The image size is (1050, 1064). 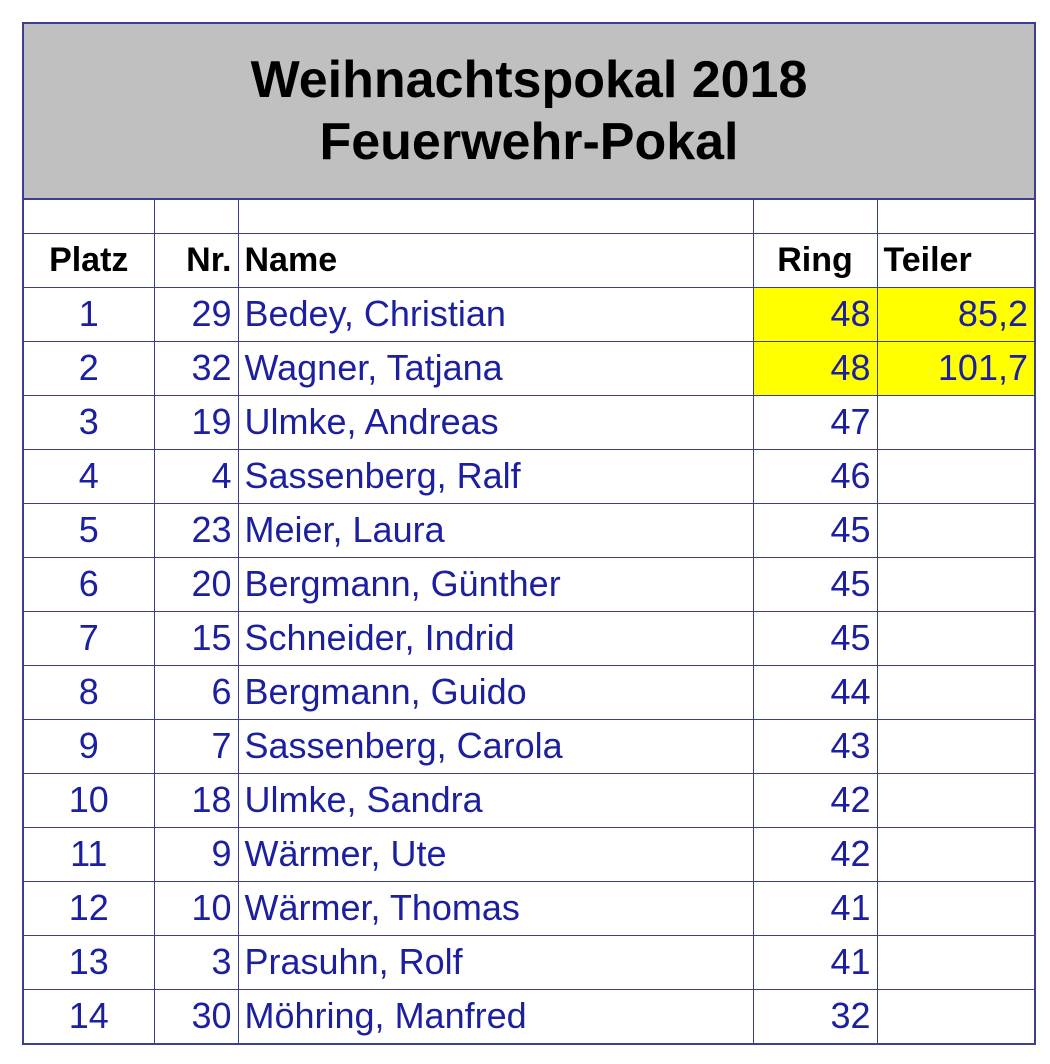 What do you see at coordinates (89, 638) in the screenshot?
I see `cell-platz: 7` at bounding box center [89, 638].